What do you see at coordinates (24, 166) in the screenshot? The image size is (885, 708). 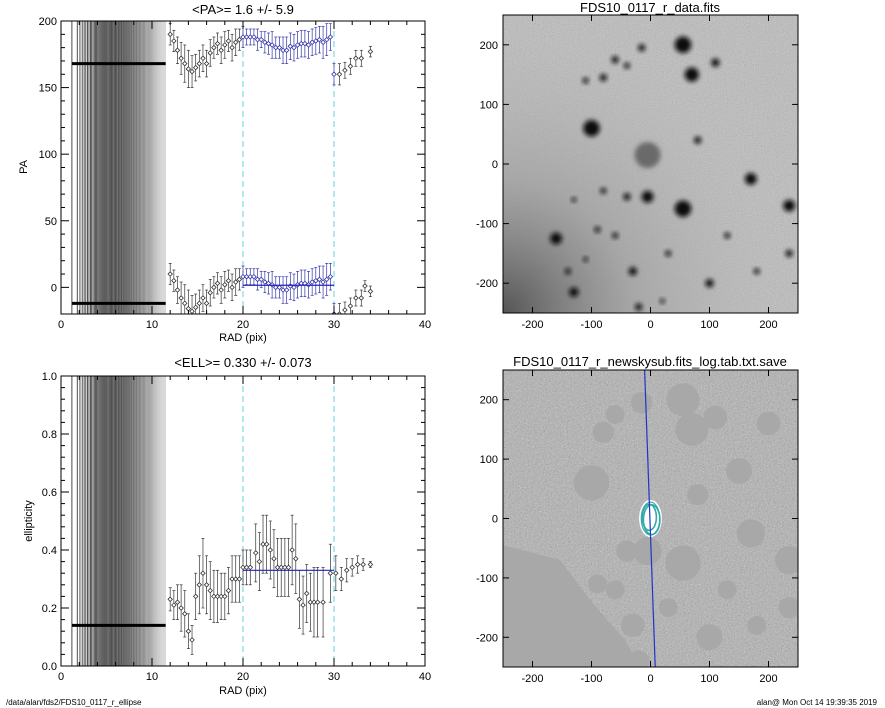 I see `pa-ylabel: PA` at bounding box center [24, 166].